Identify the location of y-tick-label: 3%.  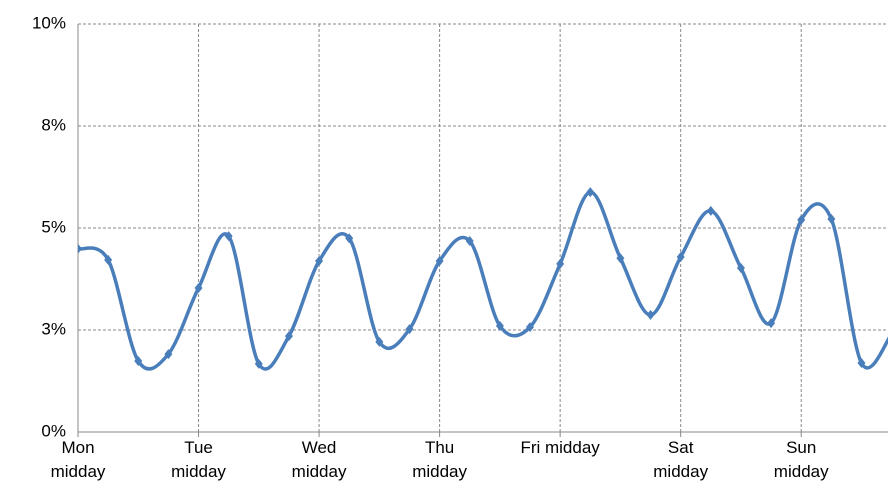
(53, 328).